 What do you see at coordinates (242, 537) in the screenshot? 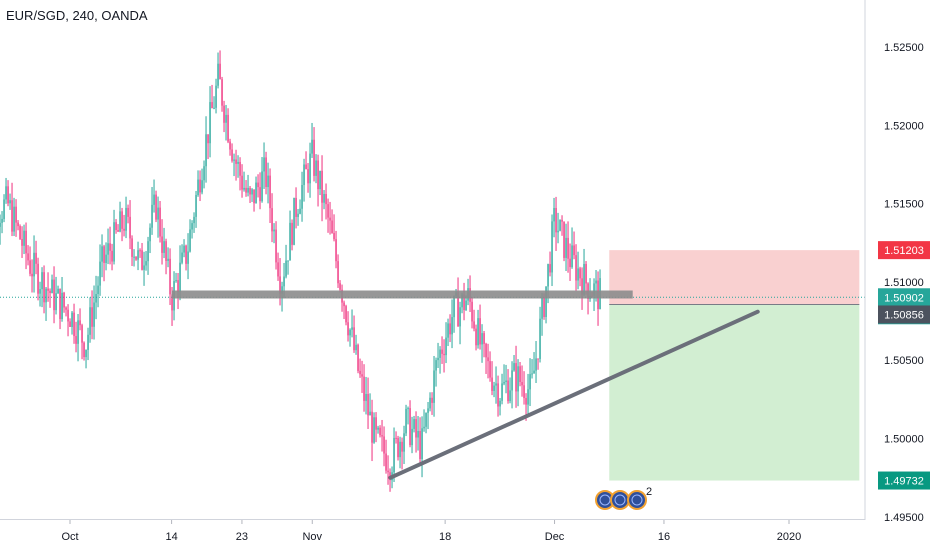
I see `time-tick-label: 23` at bounding box center [242, 537].